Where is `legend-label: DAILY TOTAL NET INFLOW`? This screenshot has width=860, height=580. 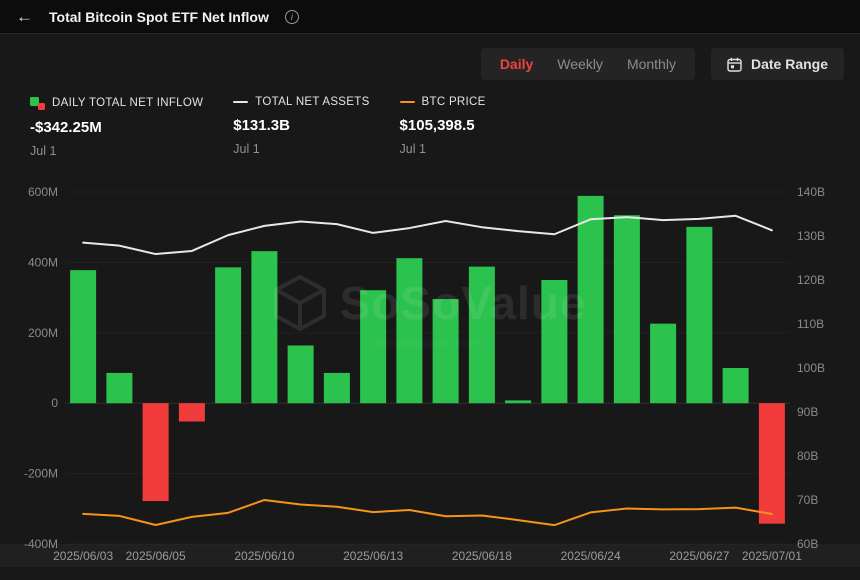
legend-label: DAILY TOTAL NET INFLOW is located at coordinates (128, 103).